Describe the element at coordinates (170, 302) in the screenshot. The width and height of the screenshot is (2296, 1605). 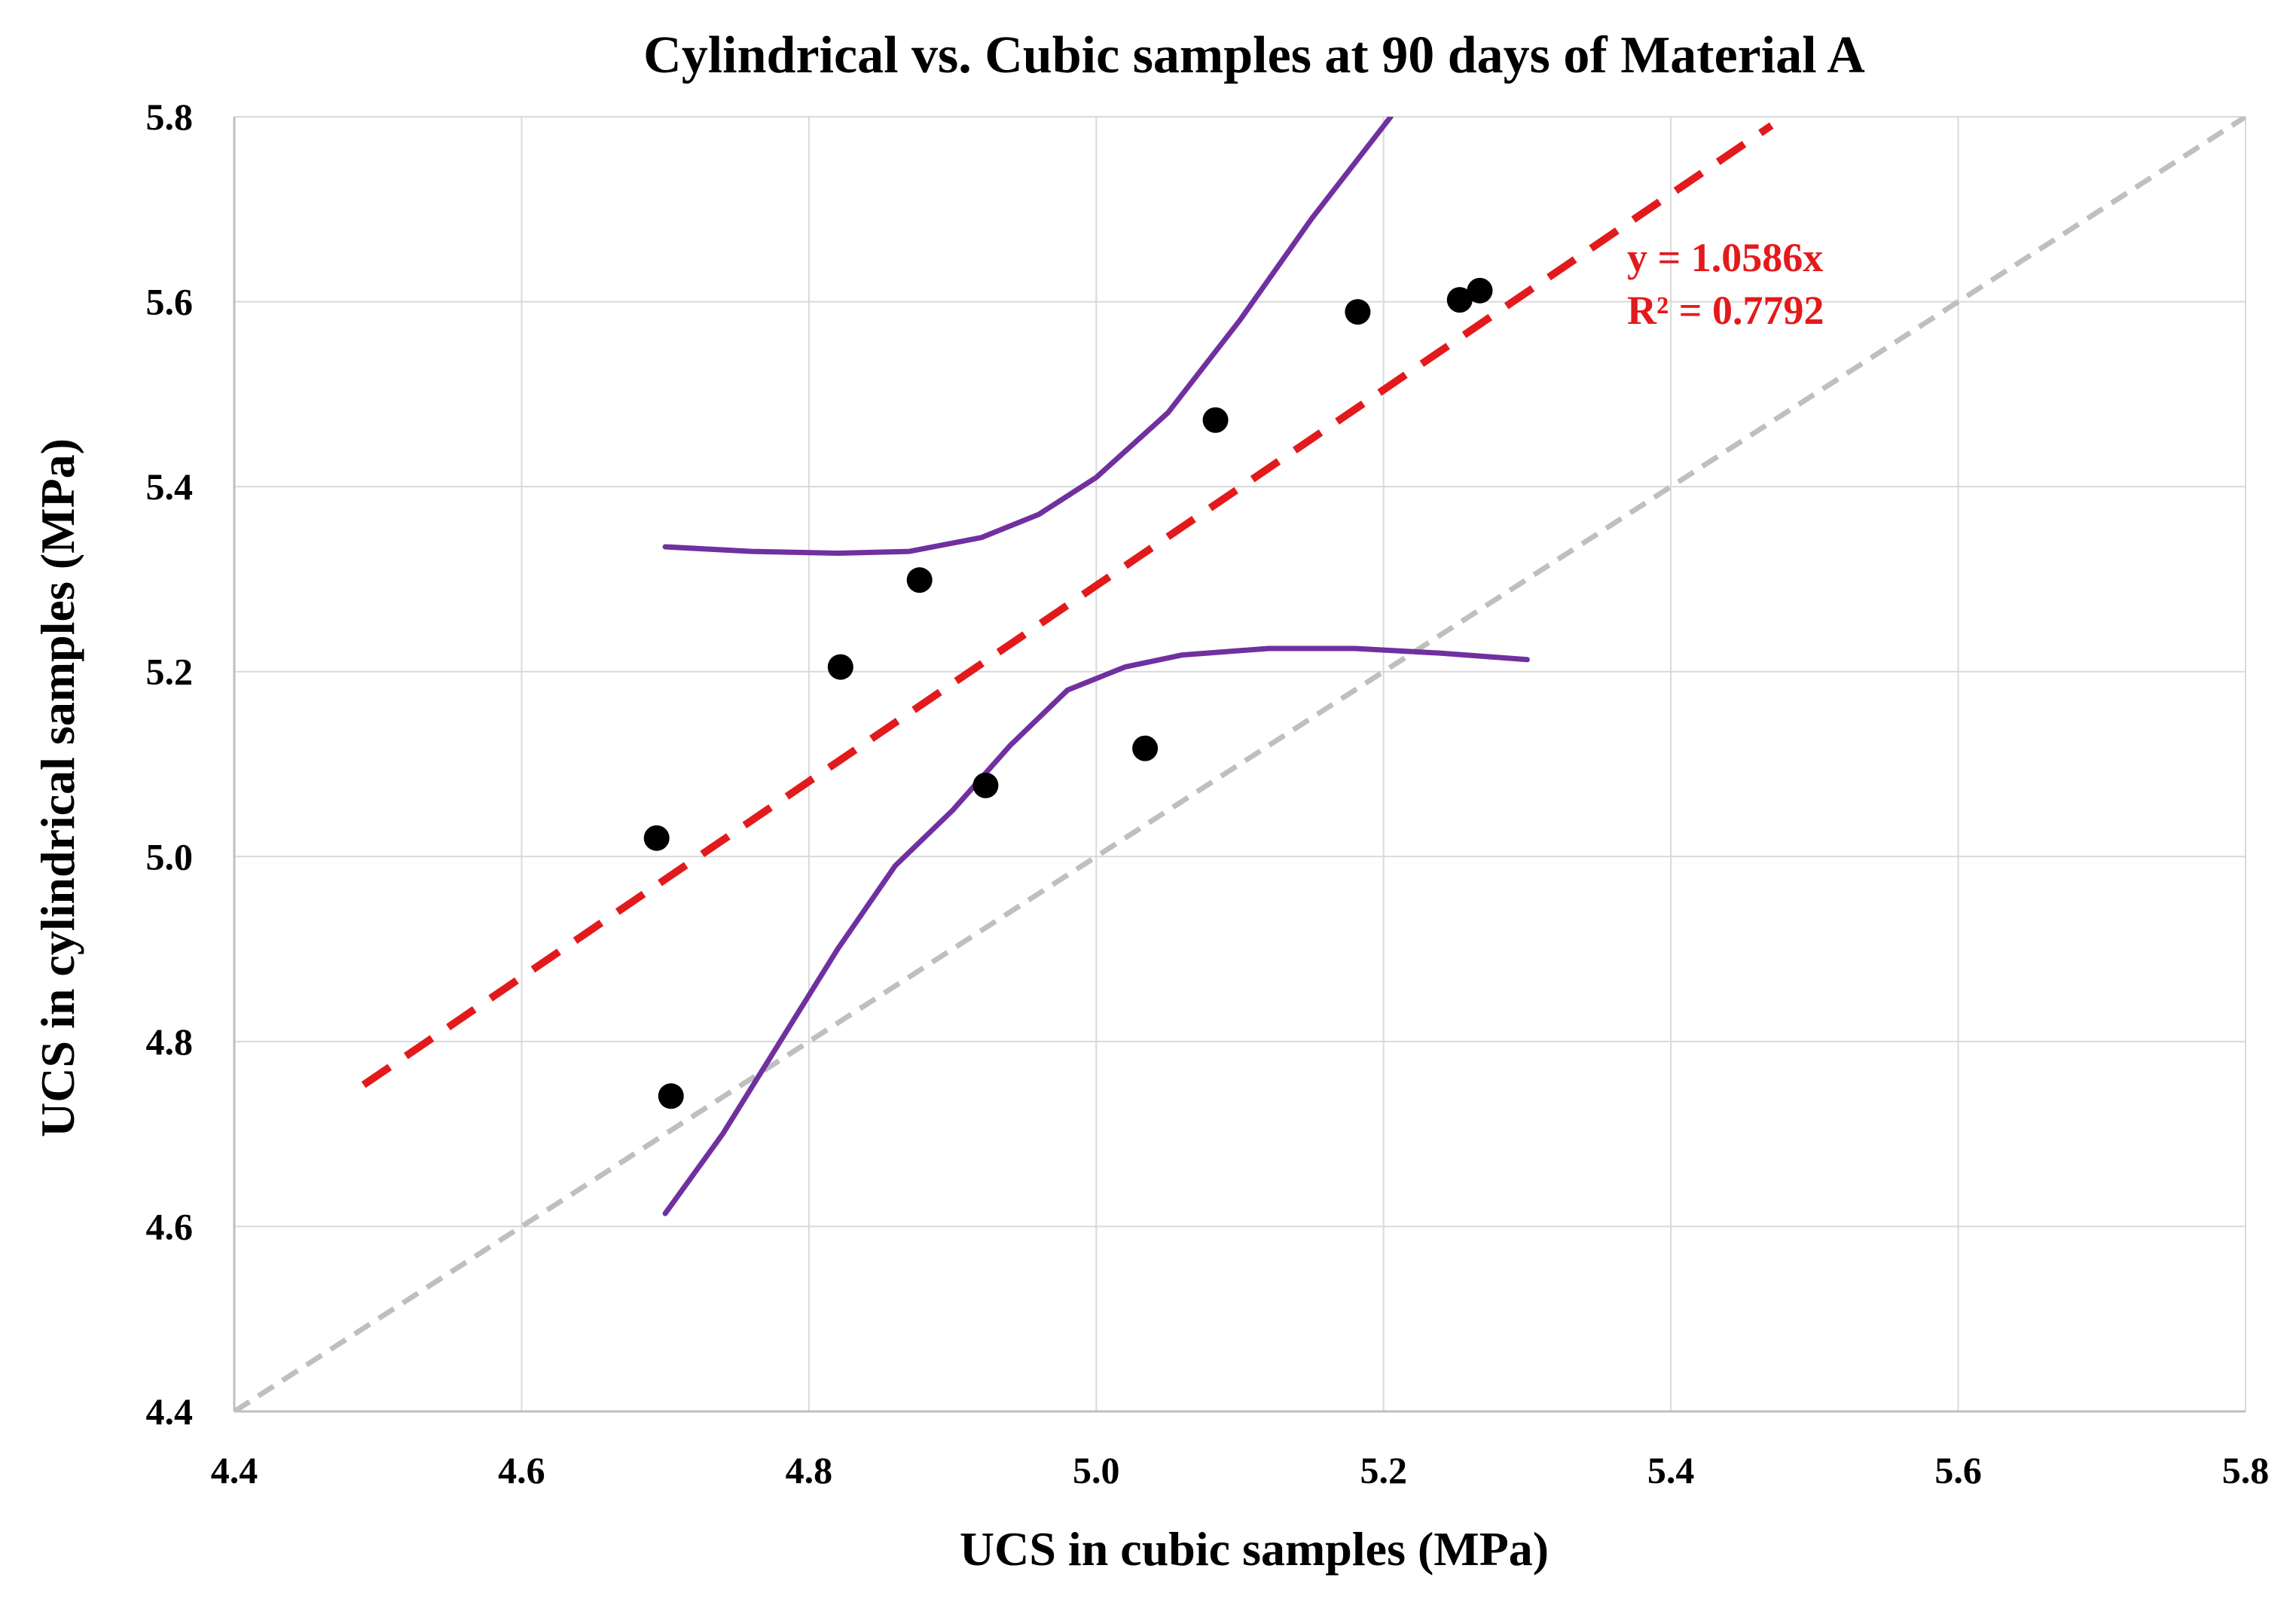
I see `y-tick-label: 5.6` at that location.